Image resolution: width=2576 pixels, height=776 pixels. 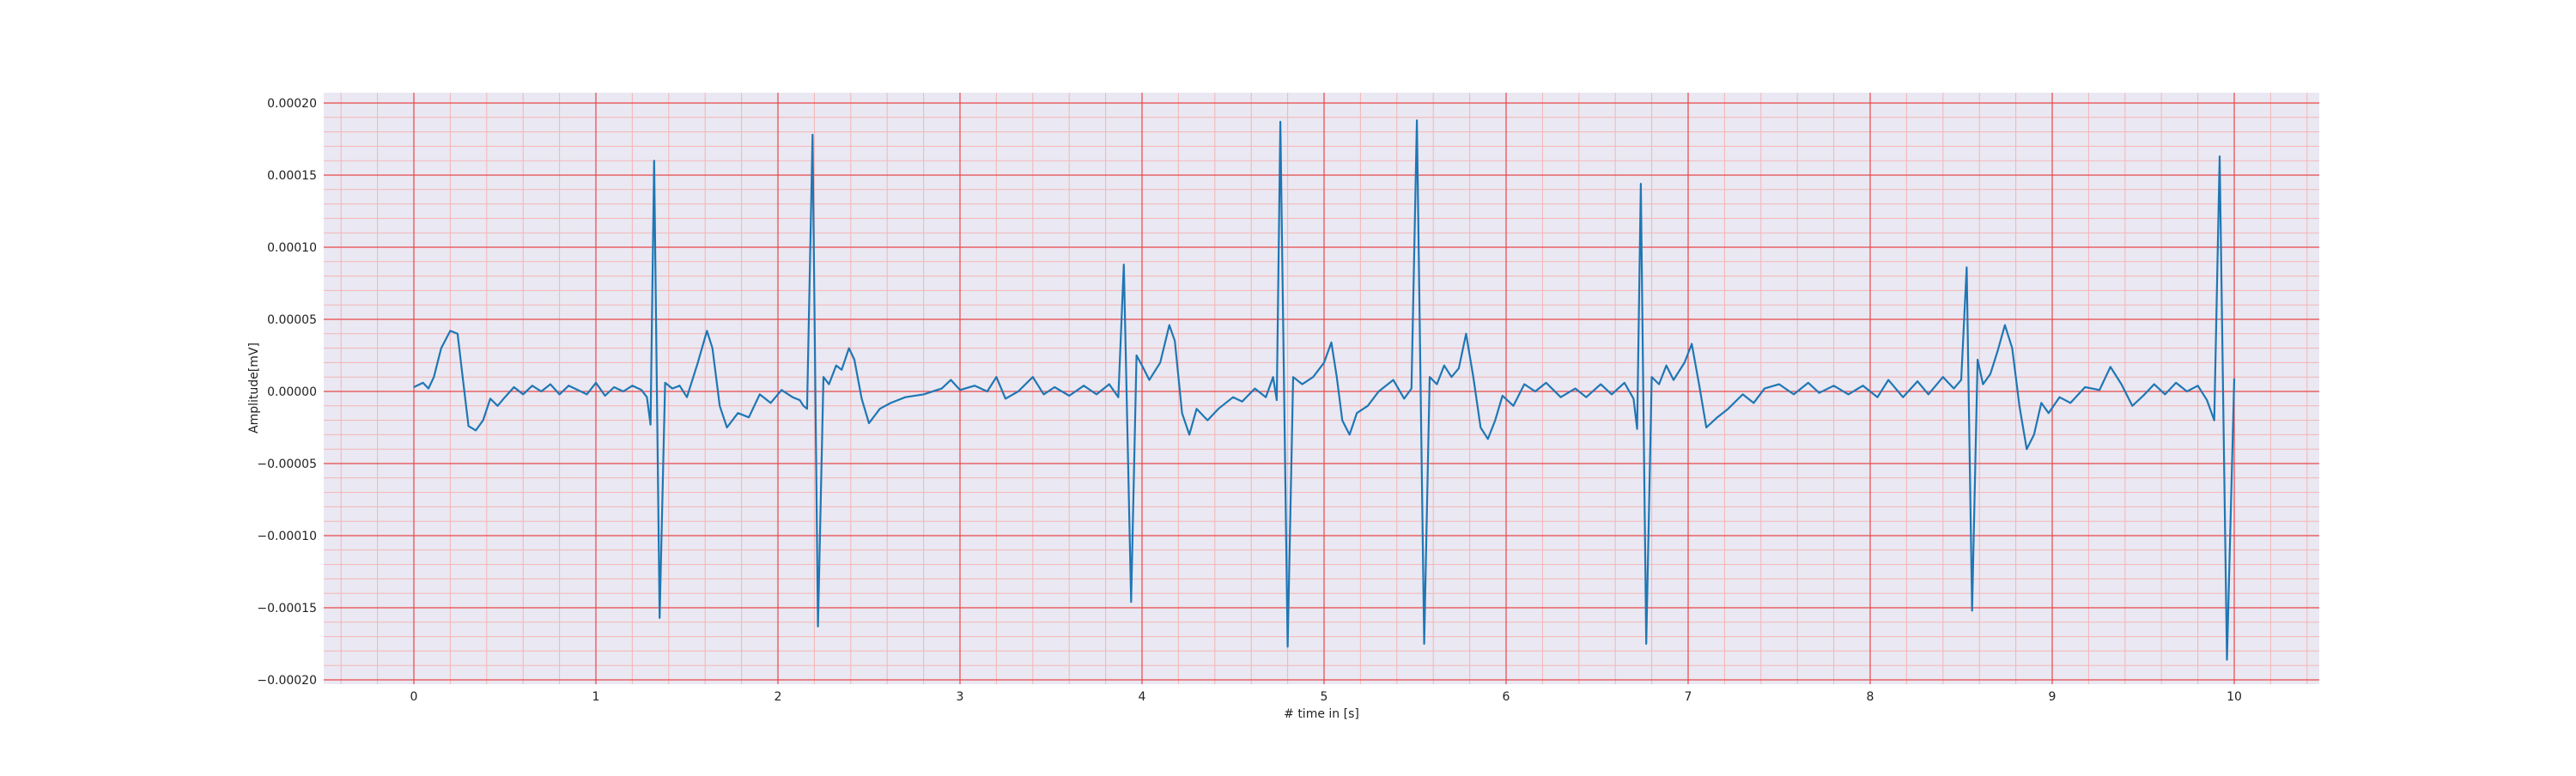 I want to click on x-tick-label: 5, so click(x=1324, y=697).